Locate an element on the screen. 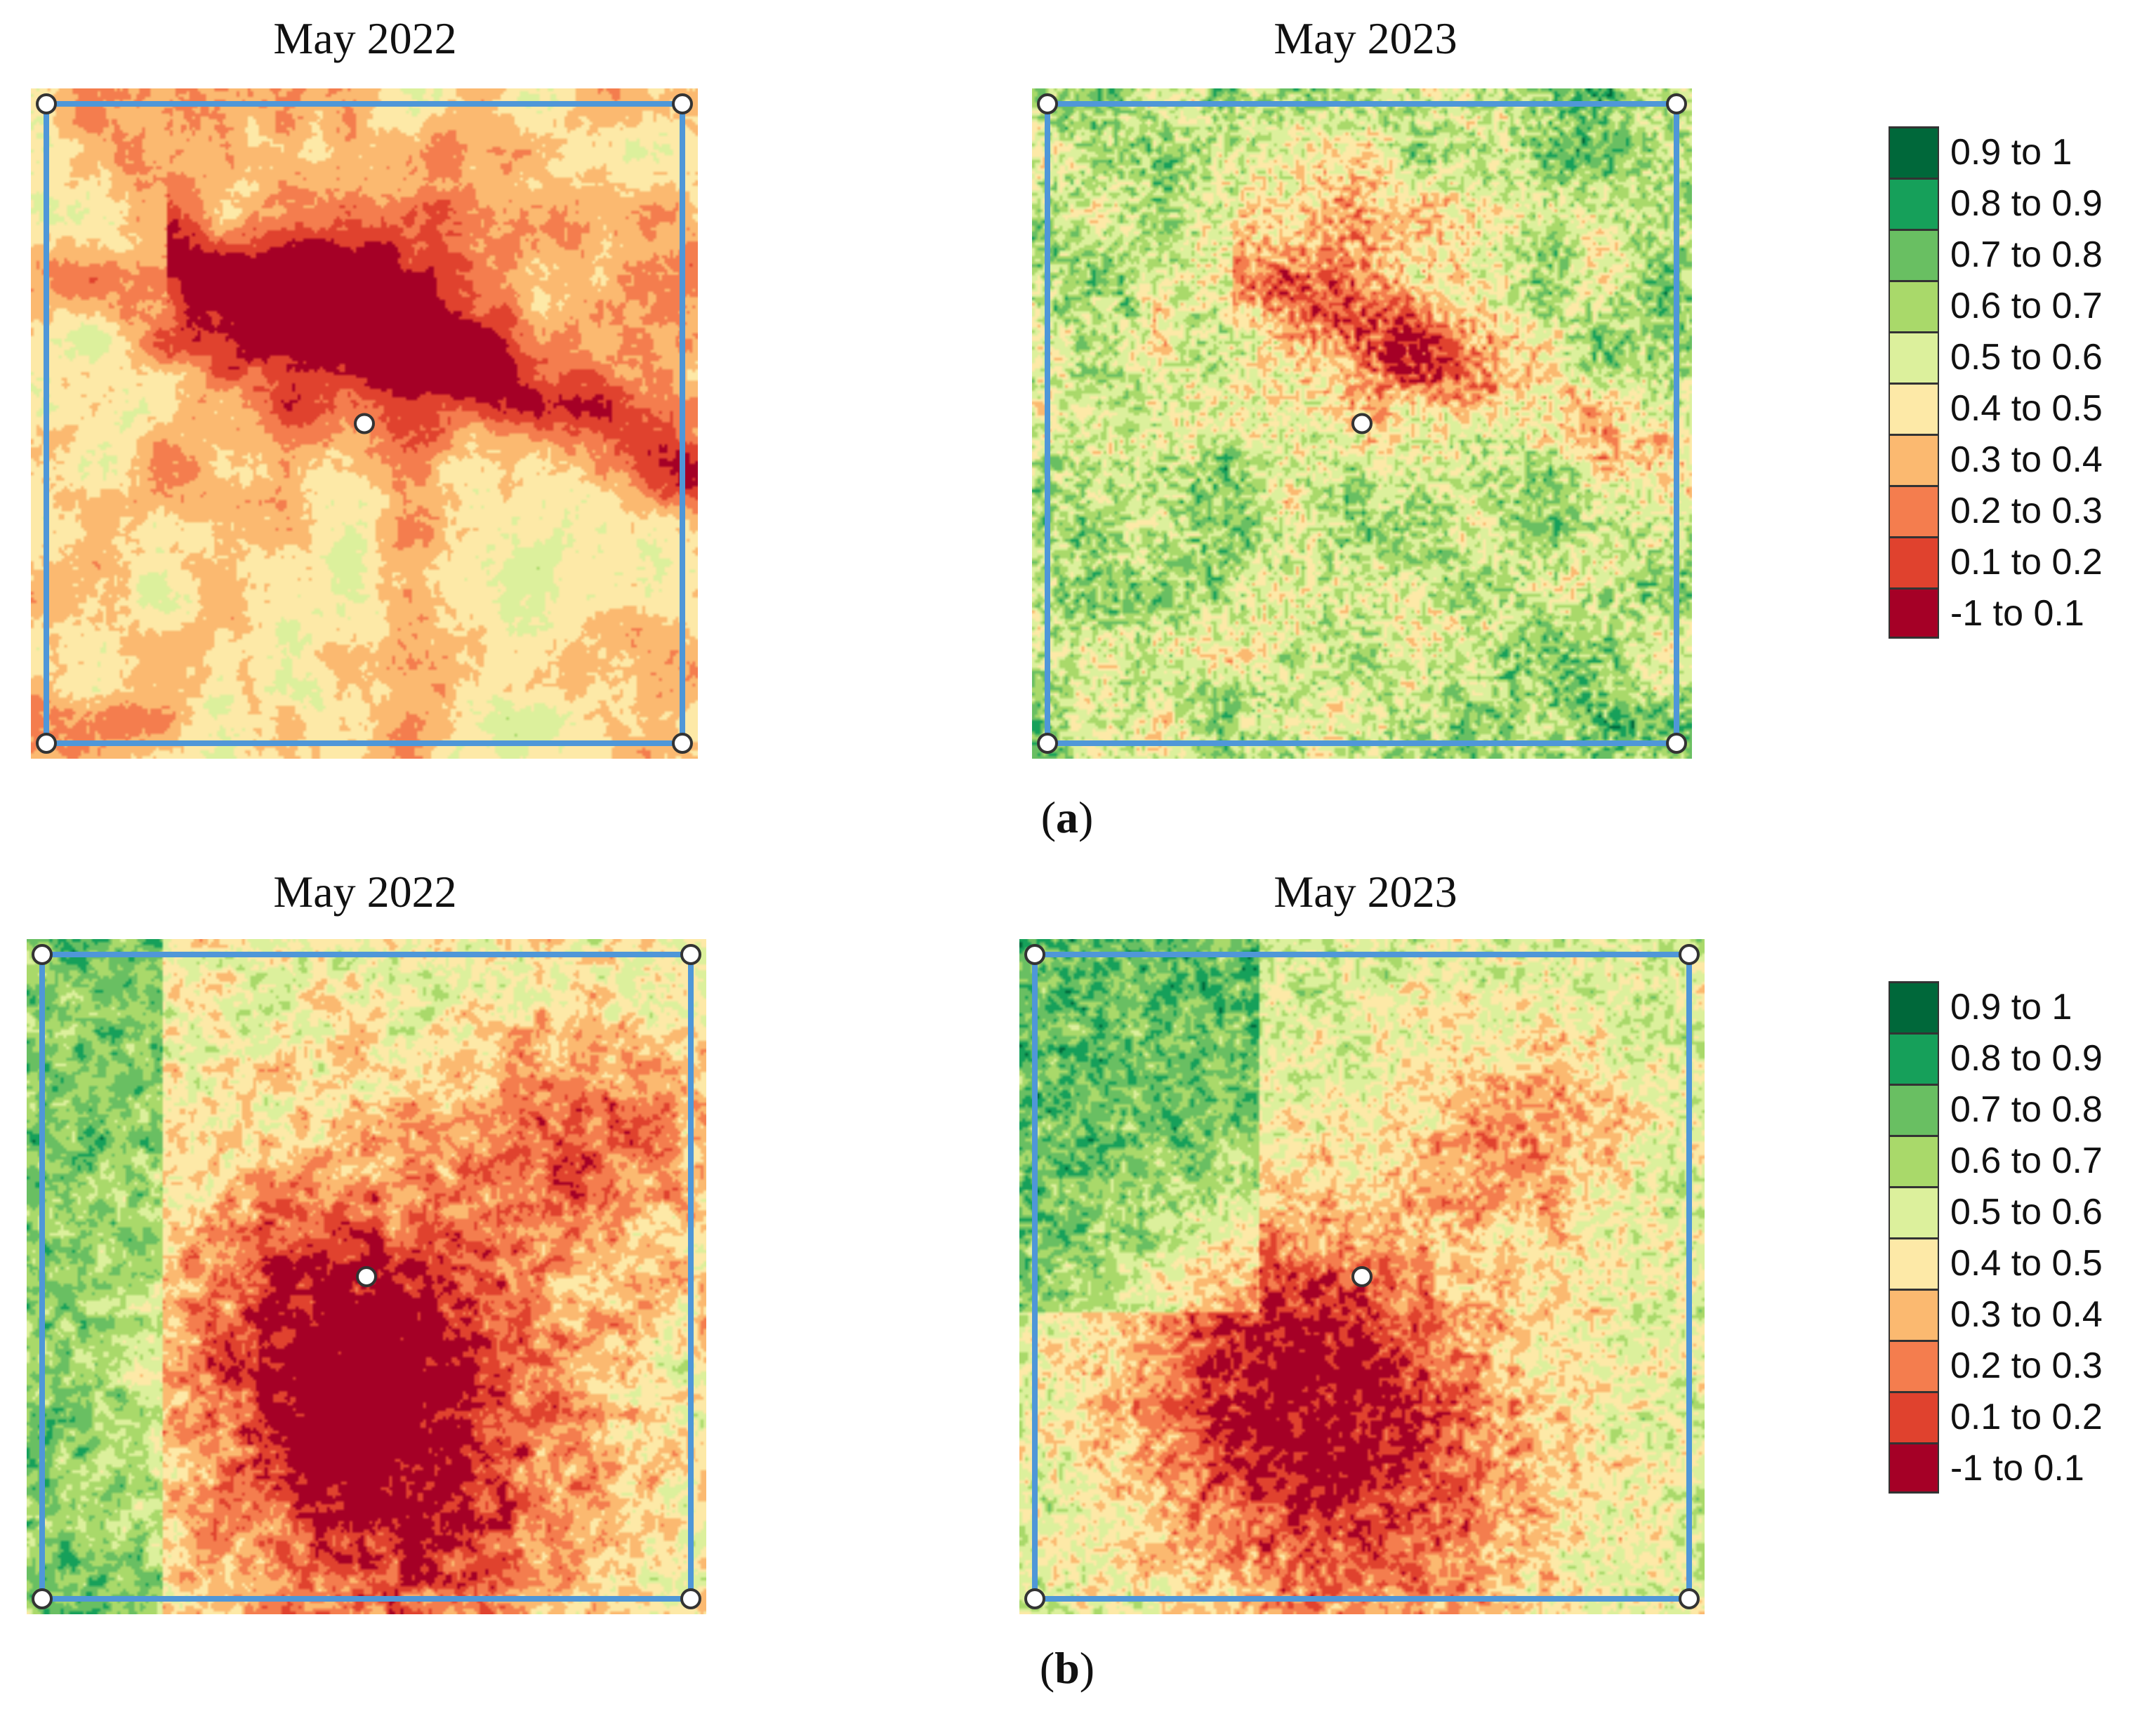 Image resolution: width=2156 pixels, height=1709 pixels. map-title-b-2023: May 2023 is located at coordinates (1365, 892).